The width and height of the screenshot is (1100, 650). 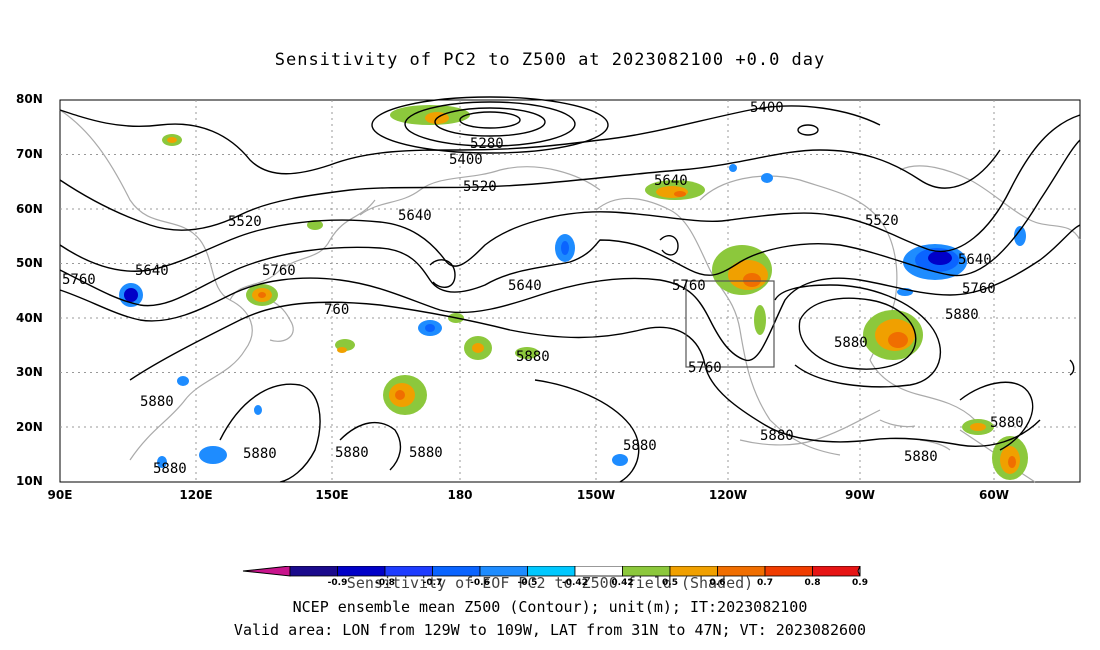 I want to click on lat-label: 30N, so click(x=29, y=372).